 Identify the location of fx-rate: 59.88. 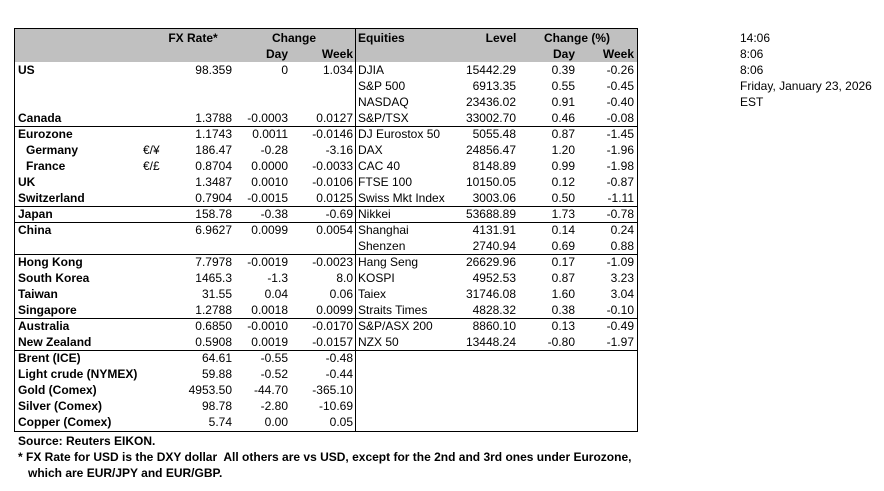
(216, 374).